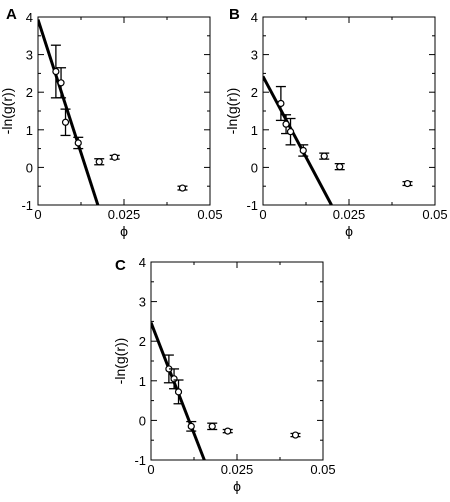 Image resolution: width=450 pixels, height=502 pixels. Describe the element at coordinates (120, 265) in the screenshot. I see `panel-letter: C` at that location.